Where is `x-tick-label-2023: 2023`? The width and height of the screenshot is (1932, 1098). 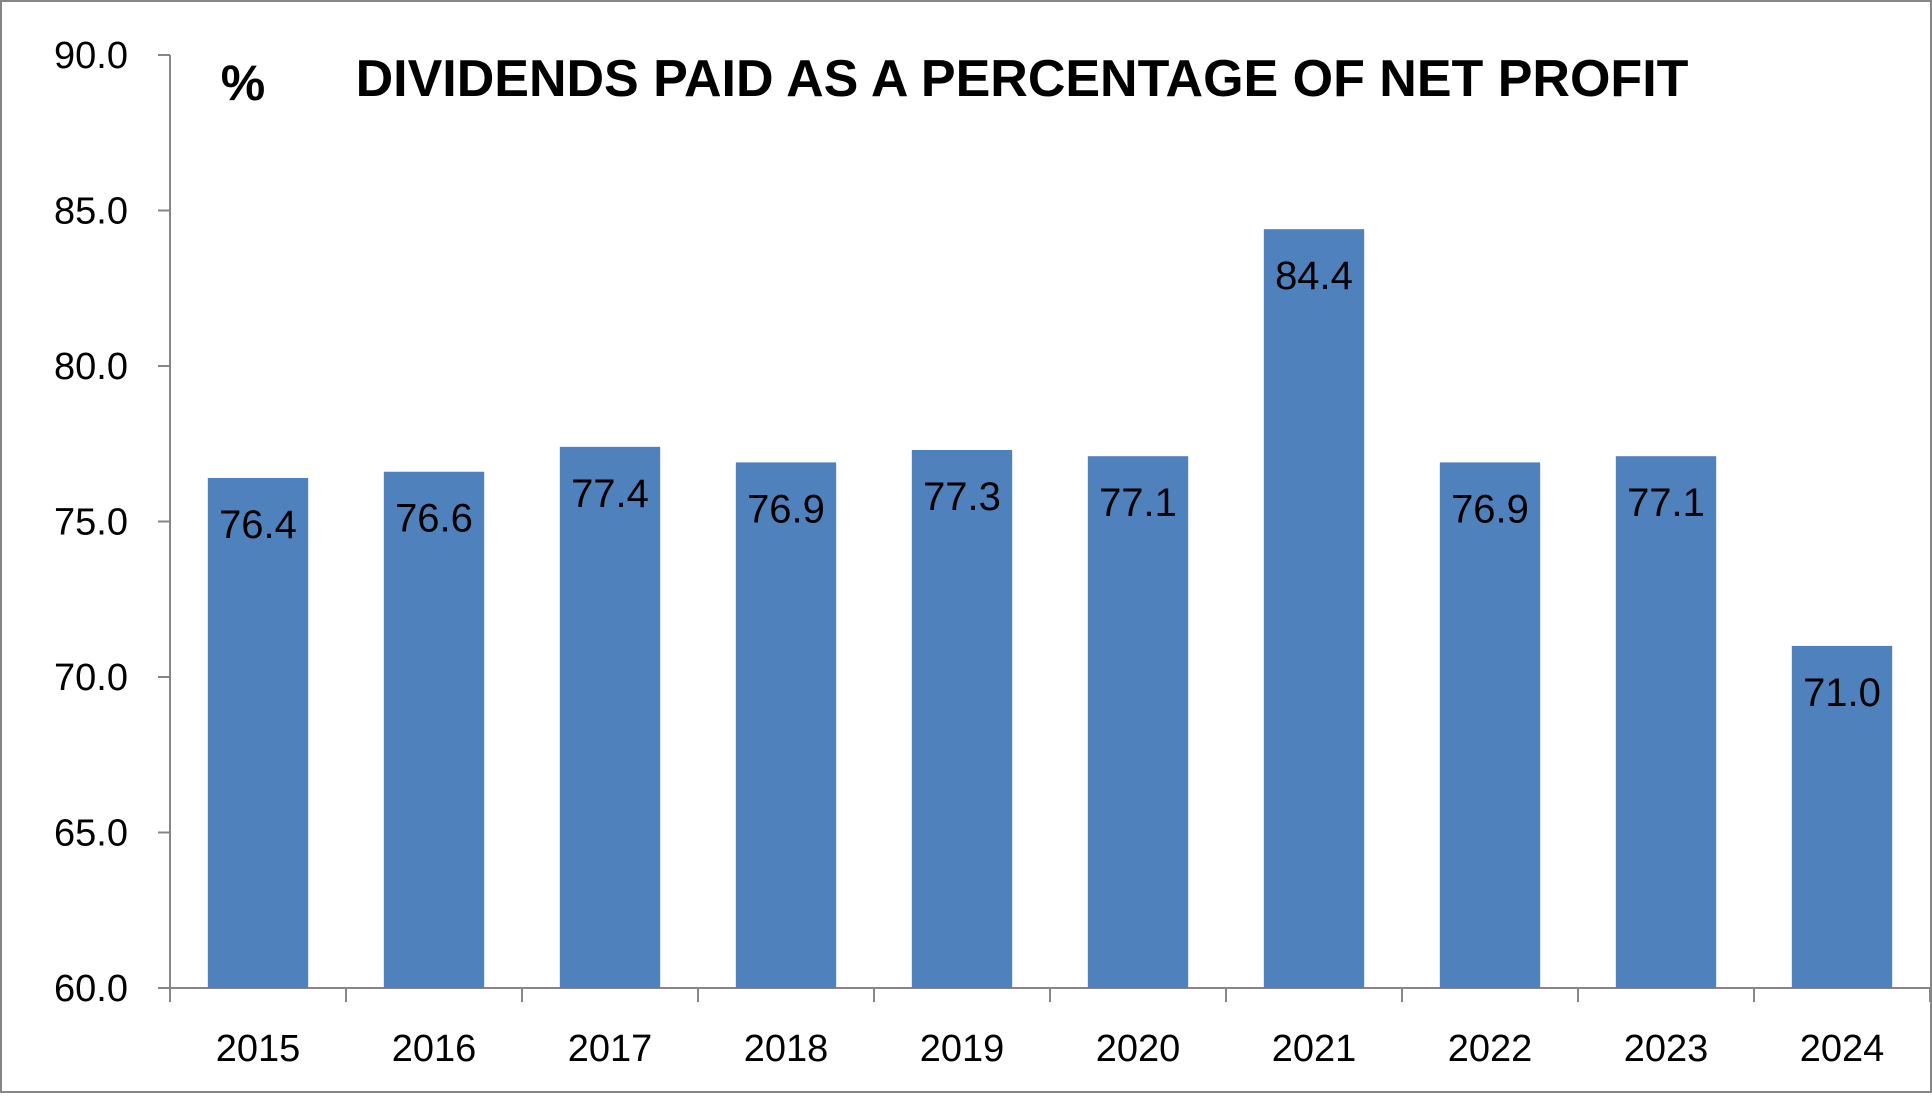
x-tick-label-2023: 2023 is located at coordinates (1666, 1049).